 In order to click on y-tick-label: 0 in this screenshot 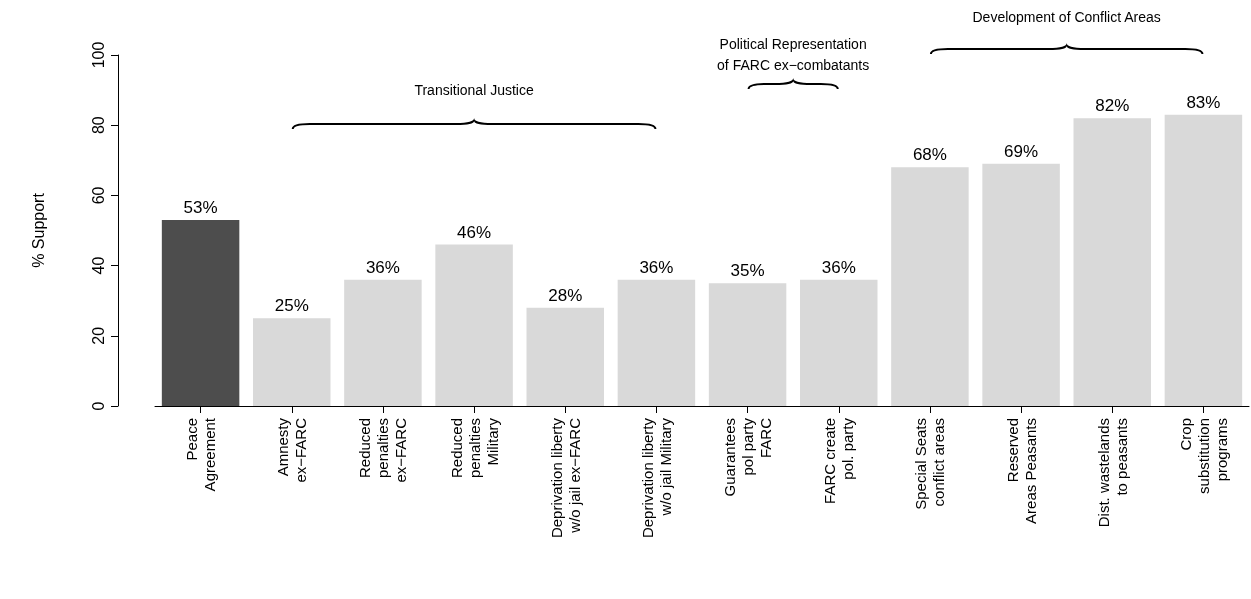, I will do `click(98, 406)`.